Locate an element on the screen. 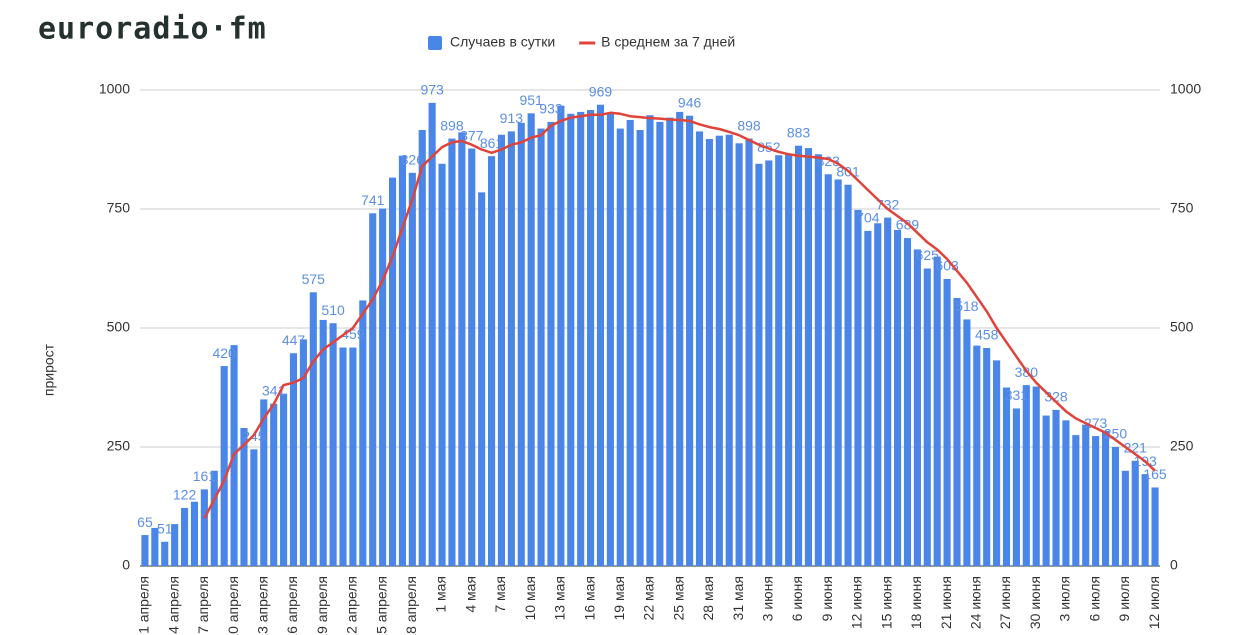 This screenshot has width=1250, height=635. legend-swatch is located at coordinates (435, 43).